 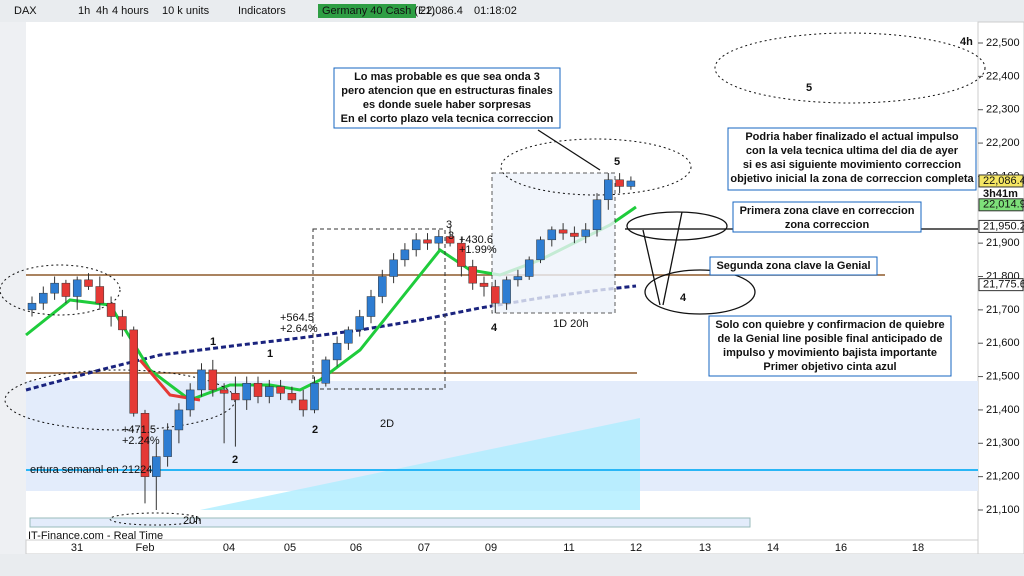 I want to click on annotation-line: Primer objetivo cinta azul, so click(x=829, y=367).